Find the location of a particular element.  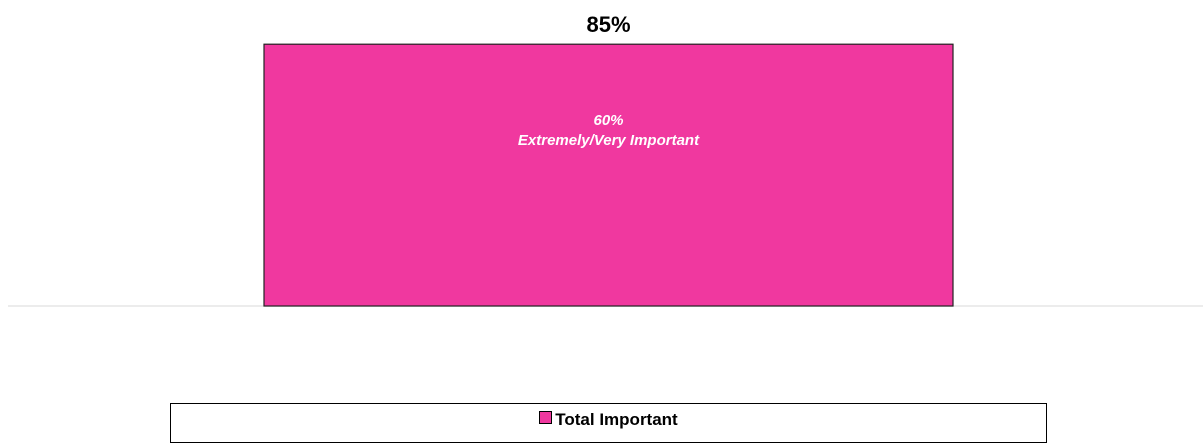

legend: Total Important is located at coordinates (608, 423).